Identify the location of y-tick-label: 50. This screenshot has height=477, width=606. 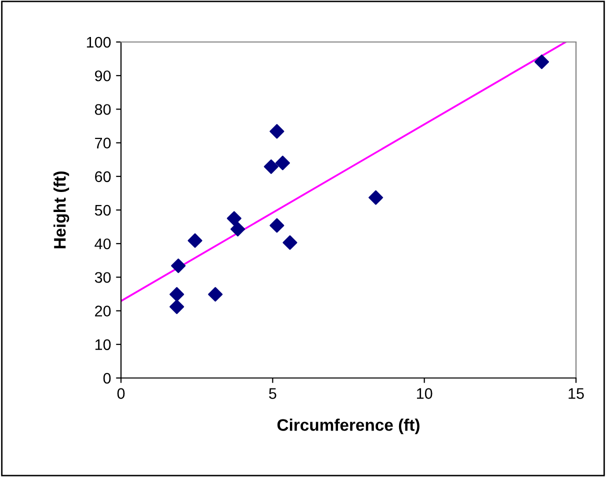
(102, 210).